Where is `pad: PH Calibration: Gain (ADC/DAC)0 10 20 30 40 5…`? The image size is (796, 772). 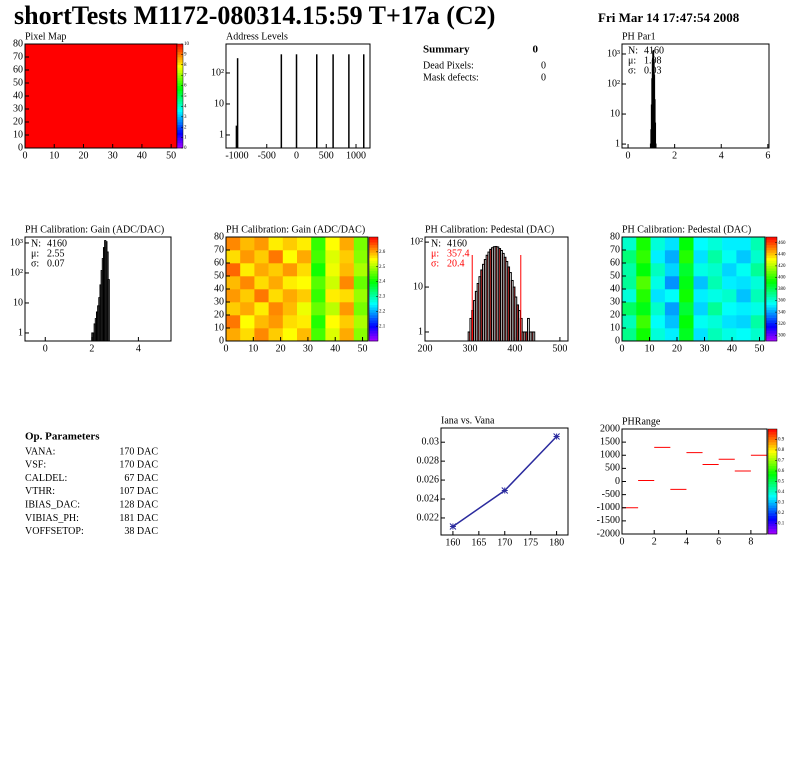 pad: PH Calibration: Gain (ADC/DAC)0 10 20 30 40 5… is located at coordinates (300, 289).